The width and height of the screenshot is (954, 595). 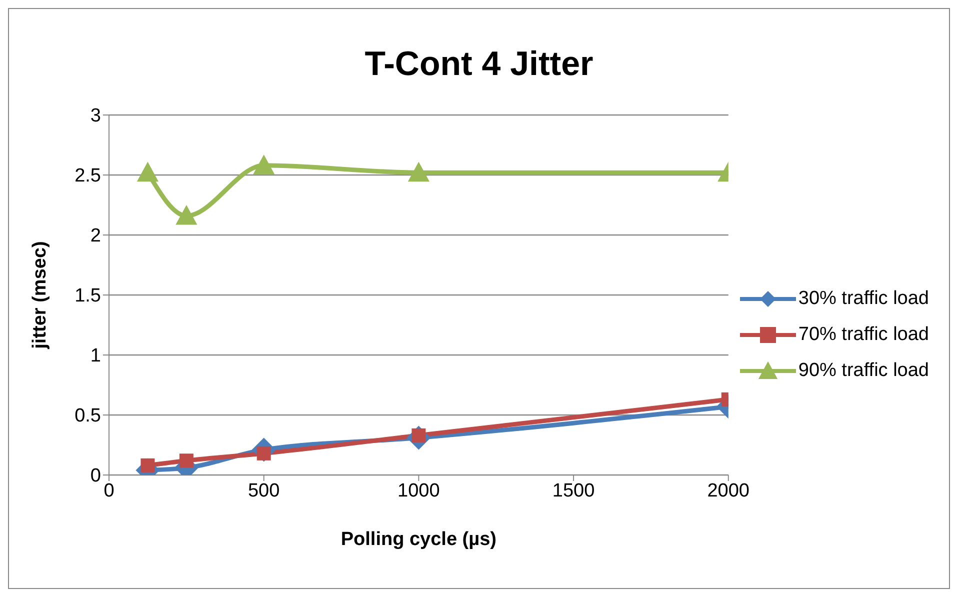 What do you see at coordinates (40, 295) in the screenshot?
I see `y-axis-title: jitter (msec)` at bounding box center [40, 295].